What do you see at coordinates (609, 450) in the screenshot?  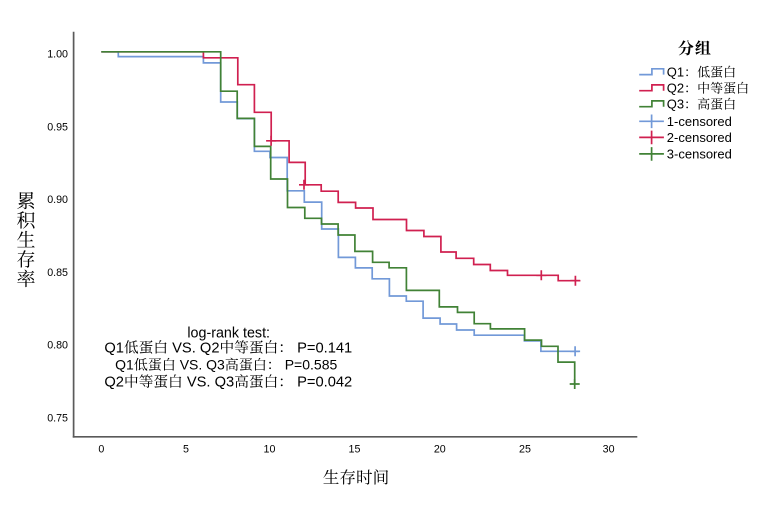 I see `svg-text: 30` at bounding box center [609, 450].